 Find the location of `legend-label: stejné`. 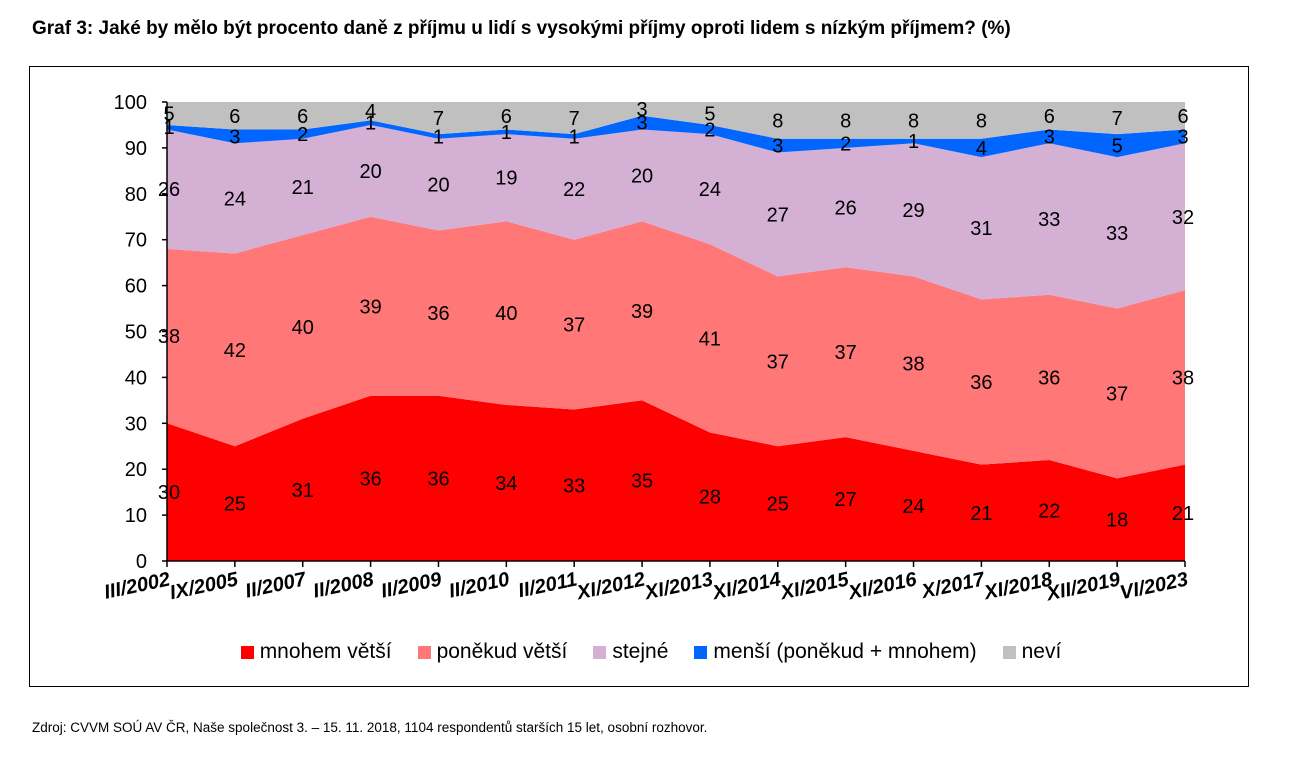

legend-label: stejné is located at coordinates (640, 651).